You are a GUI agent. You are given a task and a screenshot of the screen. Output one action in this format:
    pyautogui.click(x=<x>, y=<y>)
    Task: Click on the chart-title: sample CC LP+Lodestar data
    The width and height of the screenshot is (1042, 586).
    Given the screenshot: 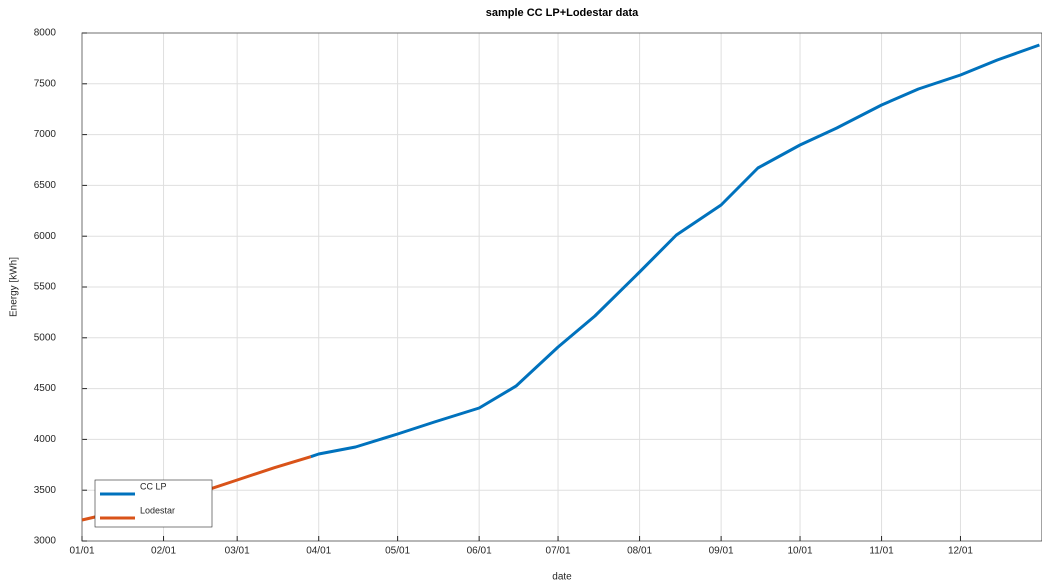 What is the action you would take?
    pyautogui.click(x=562, y=13)
    